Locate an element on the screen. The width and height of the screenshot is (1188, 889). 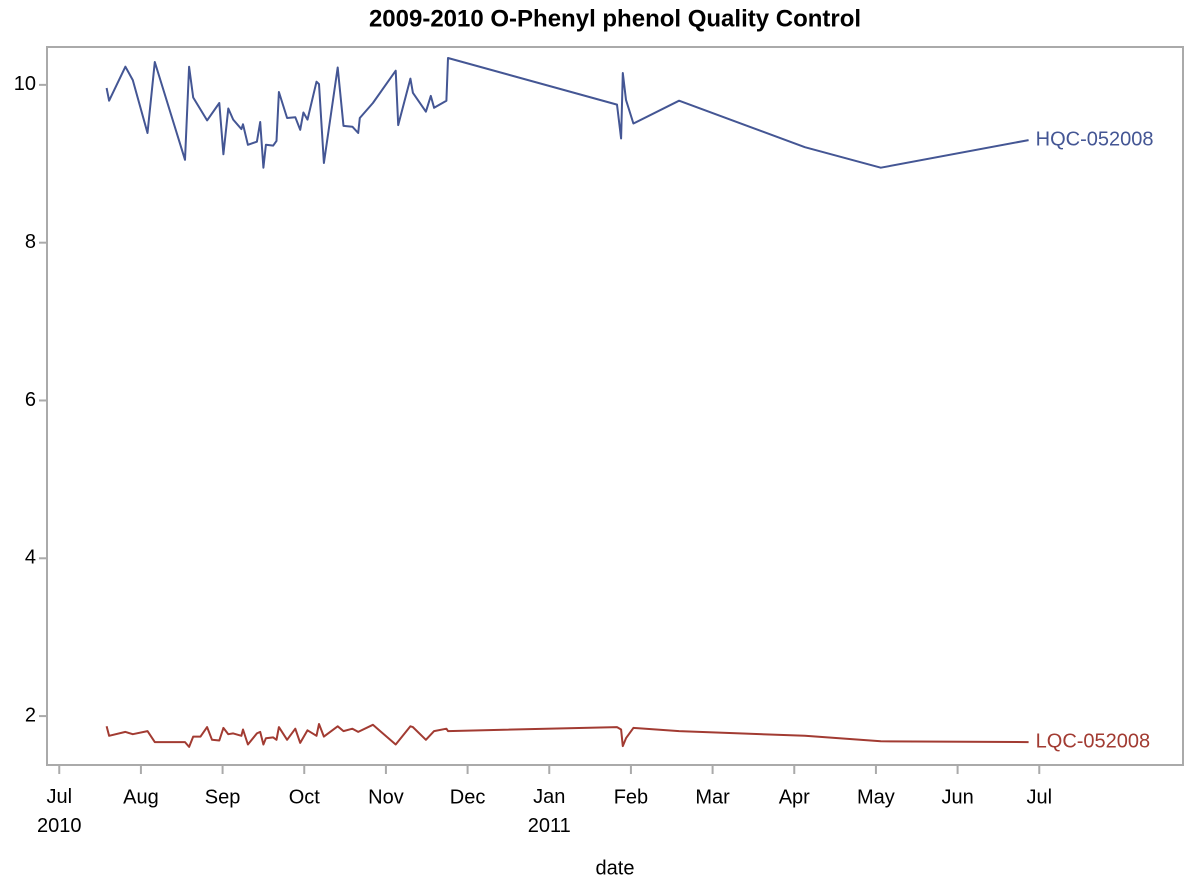
x-tick-label: Oct is located at coordinates (305, 797).